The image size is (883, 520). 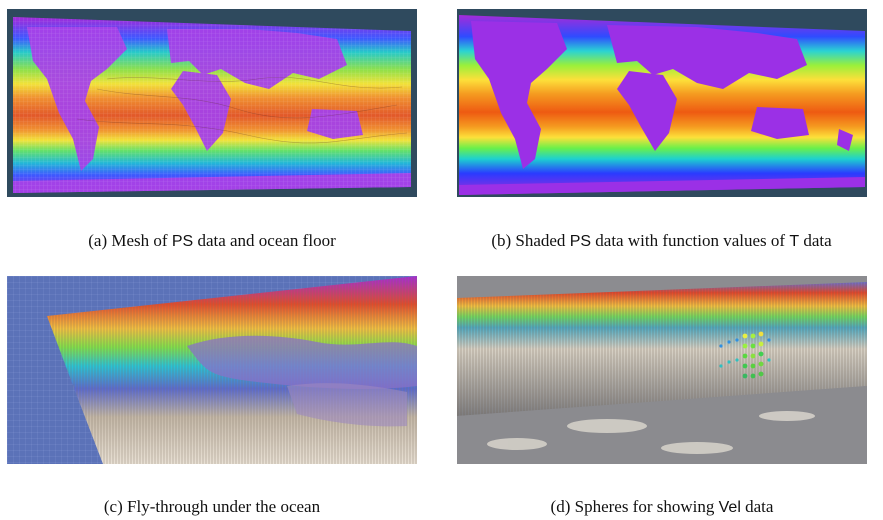 What do you see at coordinates (815, 240) in the screenshot?
I see `caption-b-text-3: data` at bounding box center [815, 240].